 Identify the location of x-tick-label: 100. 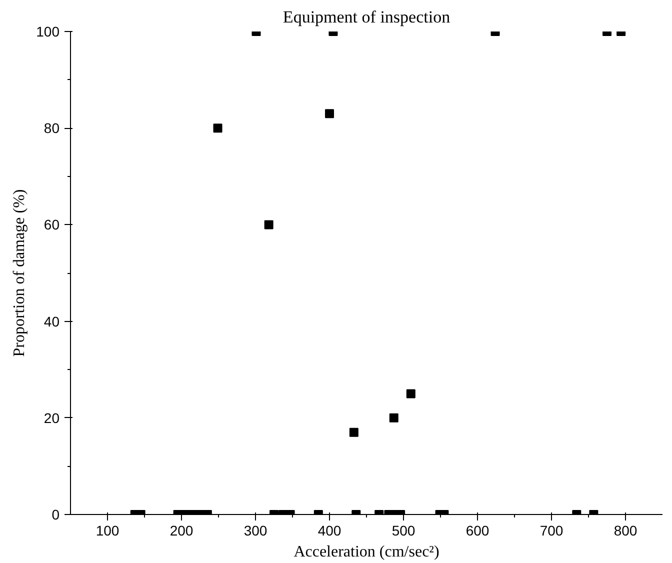
(108, 530).